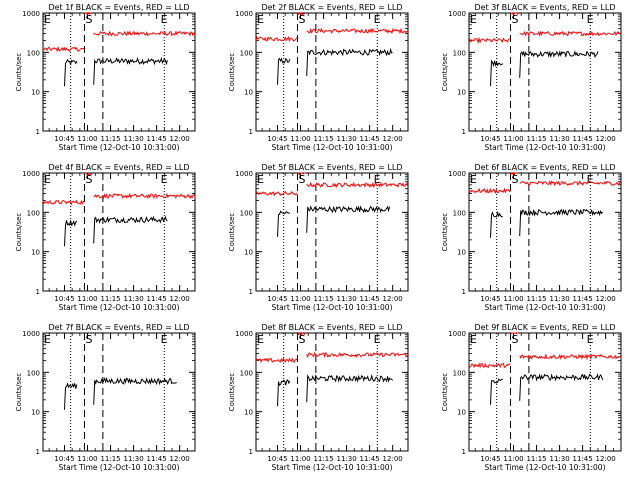  What do you see at coordinates (331, 7) in the screenshot?
I see `chart-title: Det 2f BLACK = Events, RED = LLD` at bounding box center [331, 7].